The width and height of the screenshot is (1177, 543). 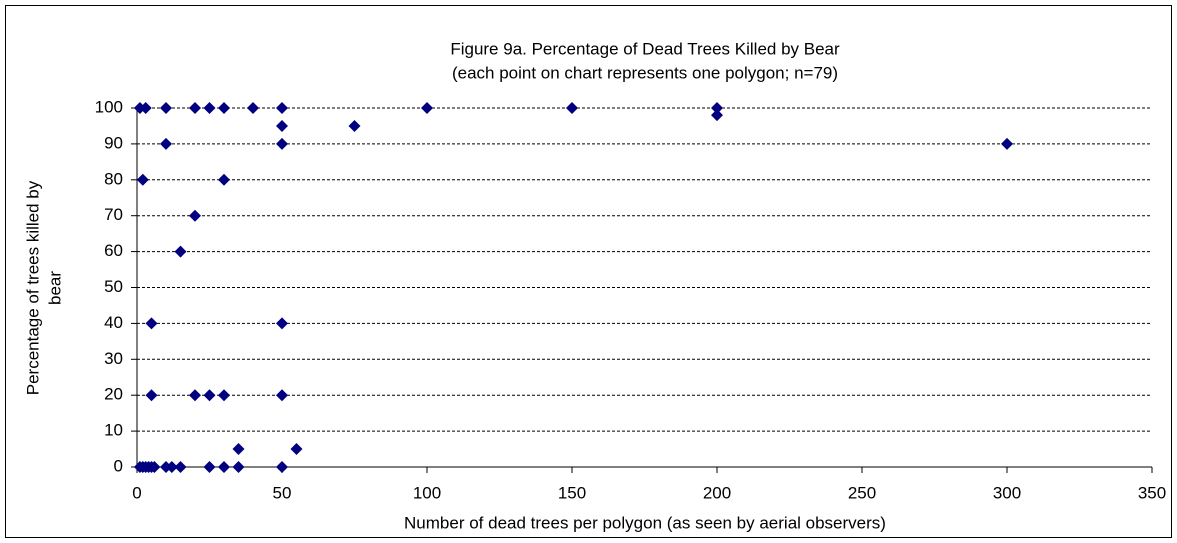 What do you see at coordinates (118, 465) in the screenshot?
I see `y-tick-label: 0` at bounding box center [118, 465].